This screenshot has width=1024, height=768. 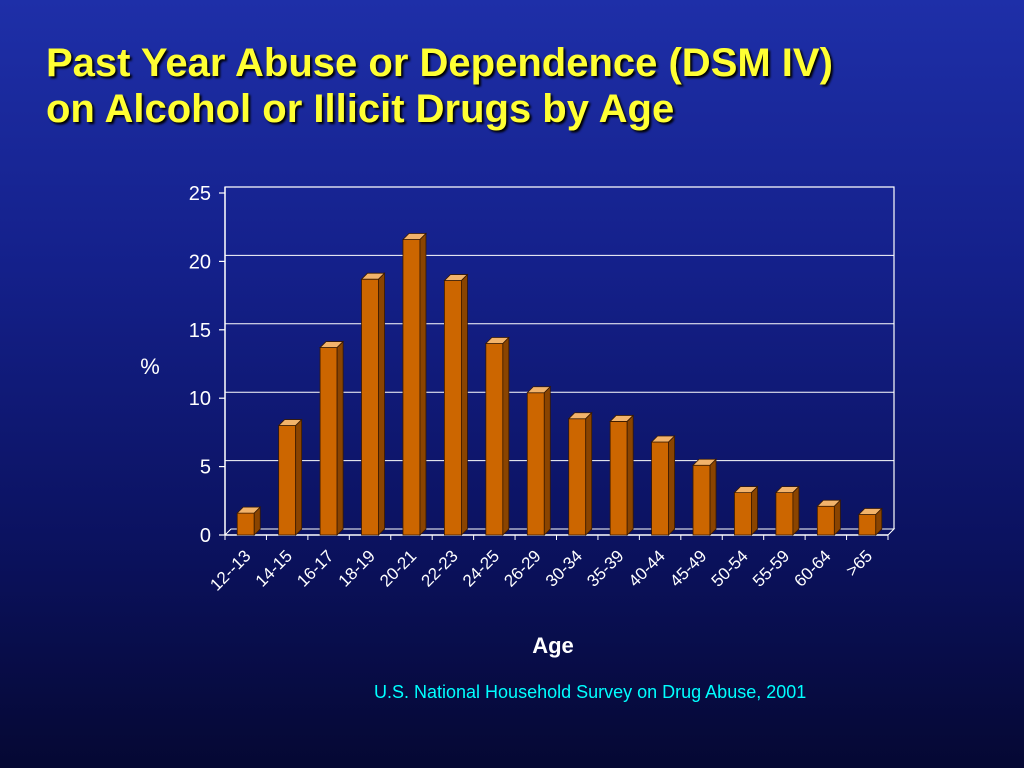 What do you see at coordinates (440, 568) in the screenshot?
I see `x-tick-label: 22-23` at bounding box center [440, 568].